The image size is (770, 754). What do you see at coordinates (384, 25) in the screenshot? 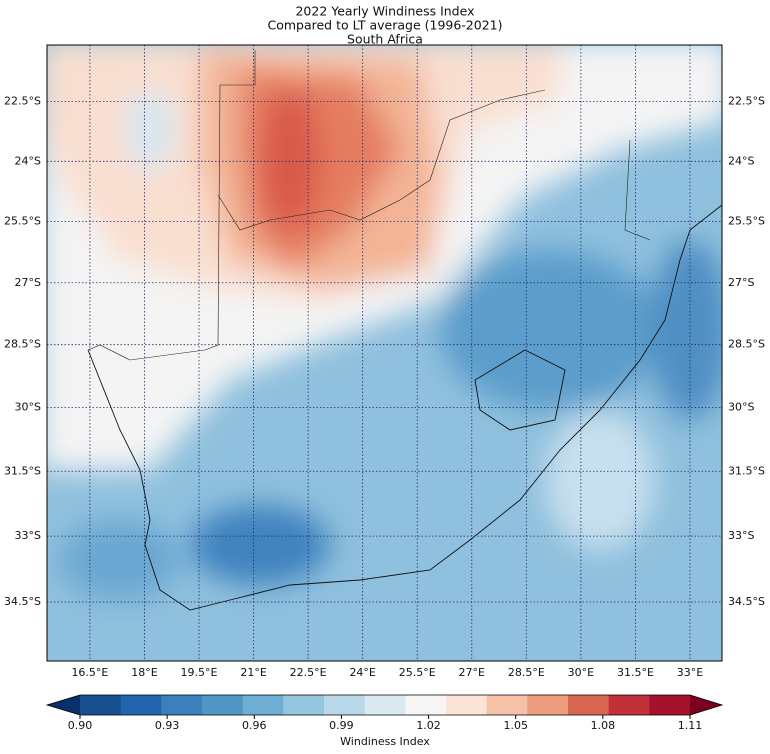
I see `title-line: Compared to LT average (1996-2021)` at bounding box center [384, 25].